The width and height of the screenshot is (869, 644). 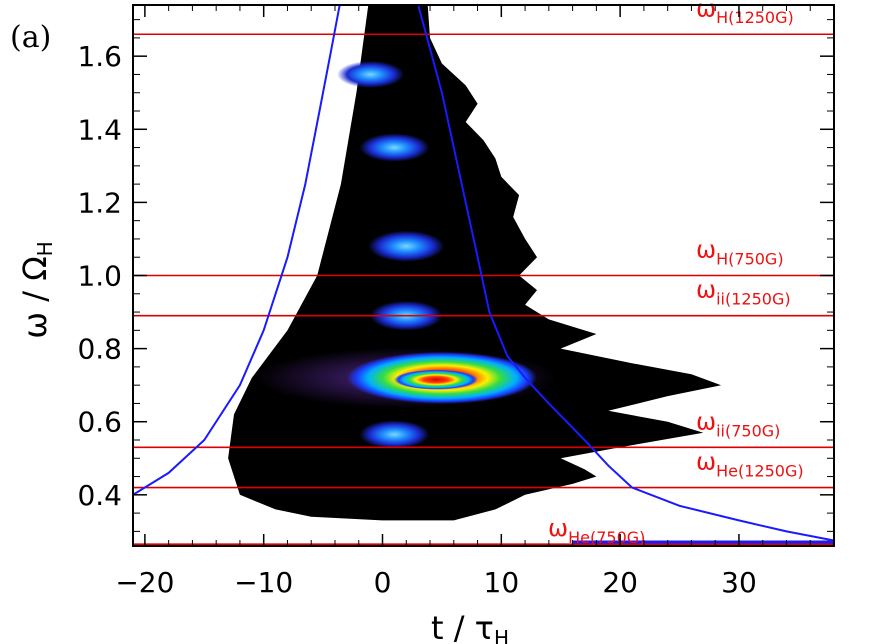 I want to click on reference-label-sub: ii(1250G), so click(x=753, y=299).